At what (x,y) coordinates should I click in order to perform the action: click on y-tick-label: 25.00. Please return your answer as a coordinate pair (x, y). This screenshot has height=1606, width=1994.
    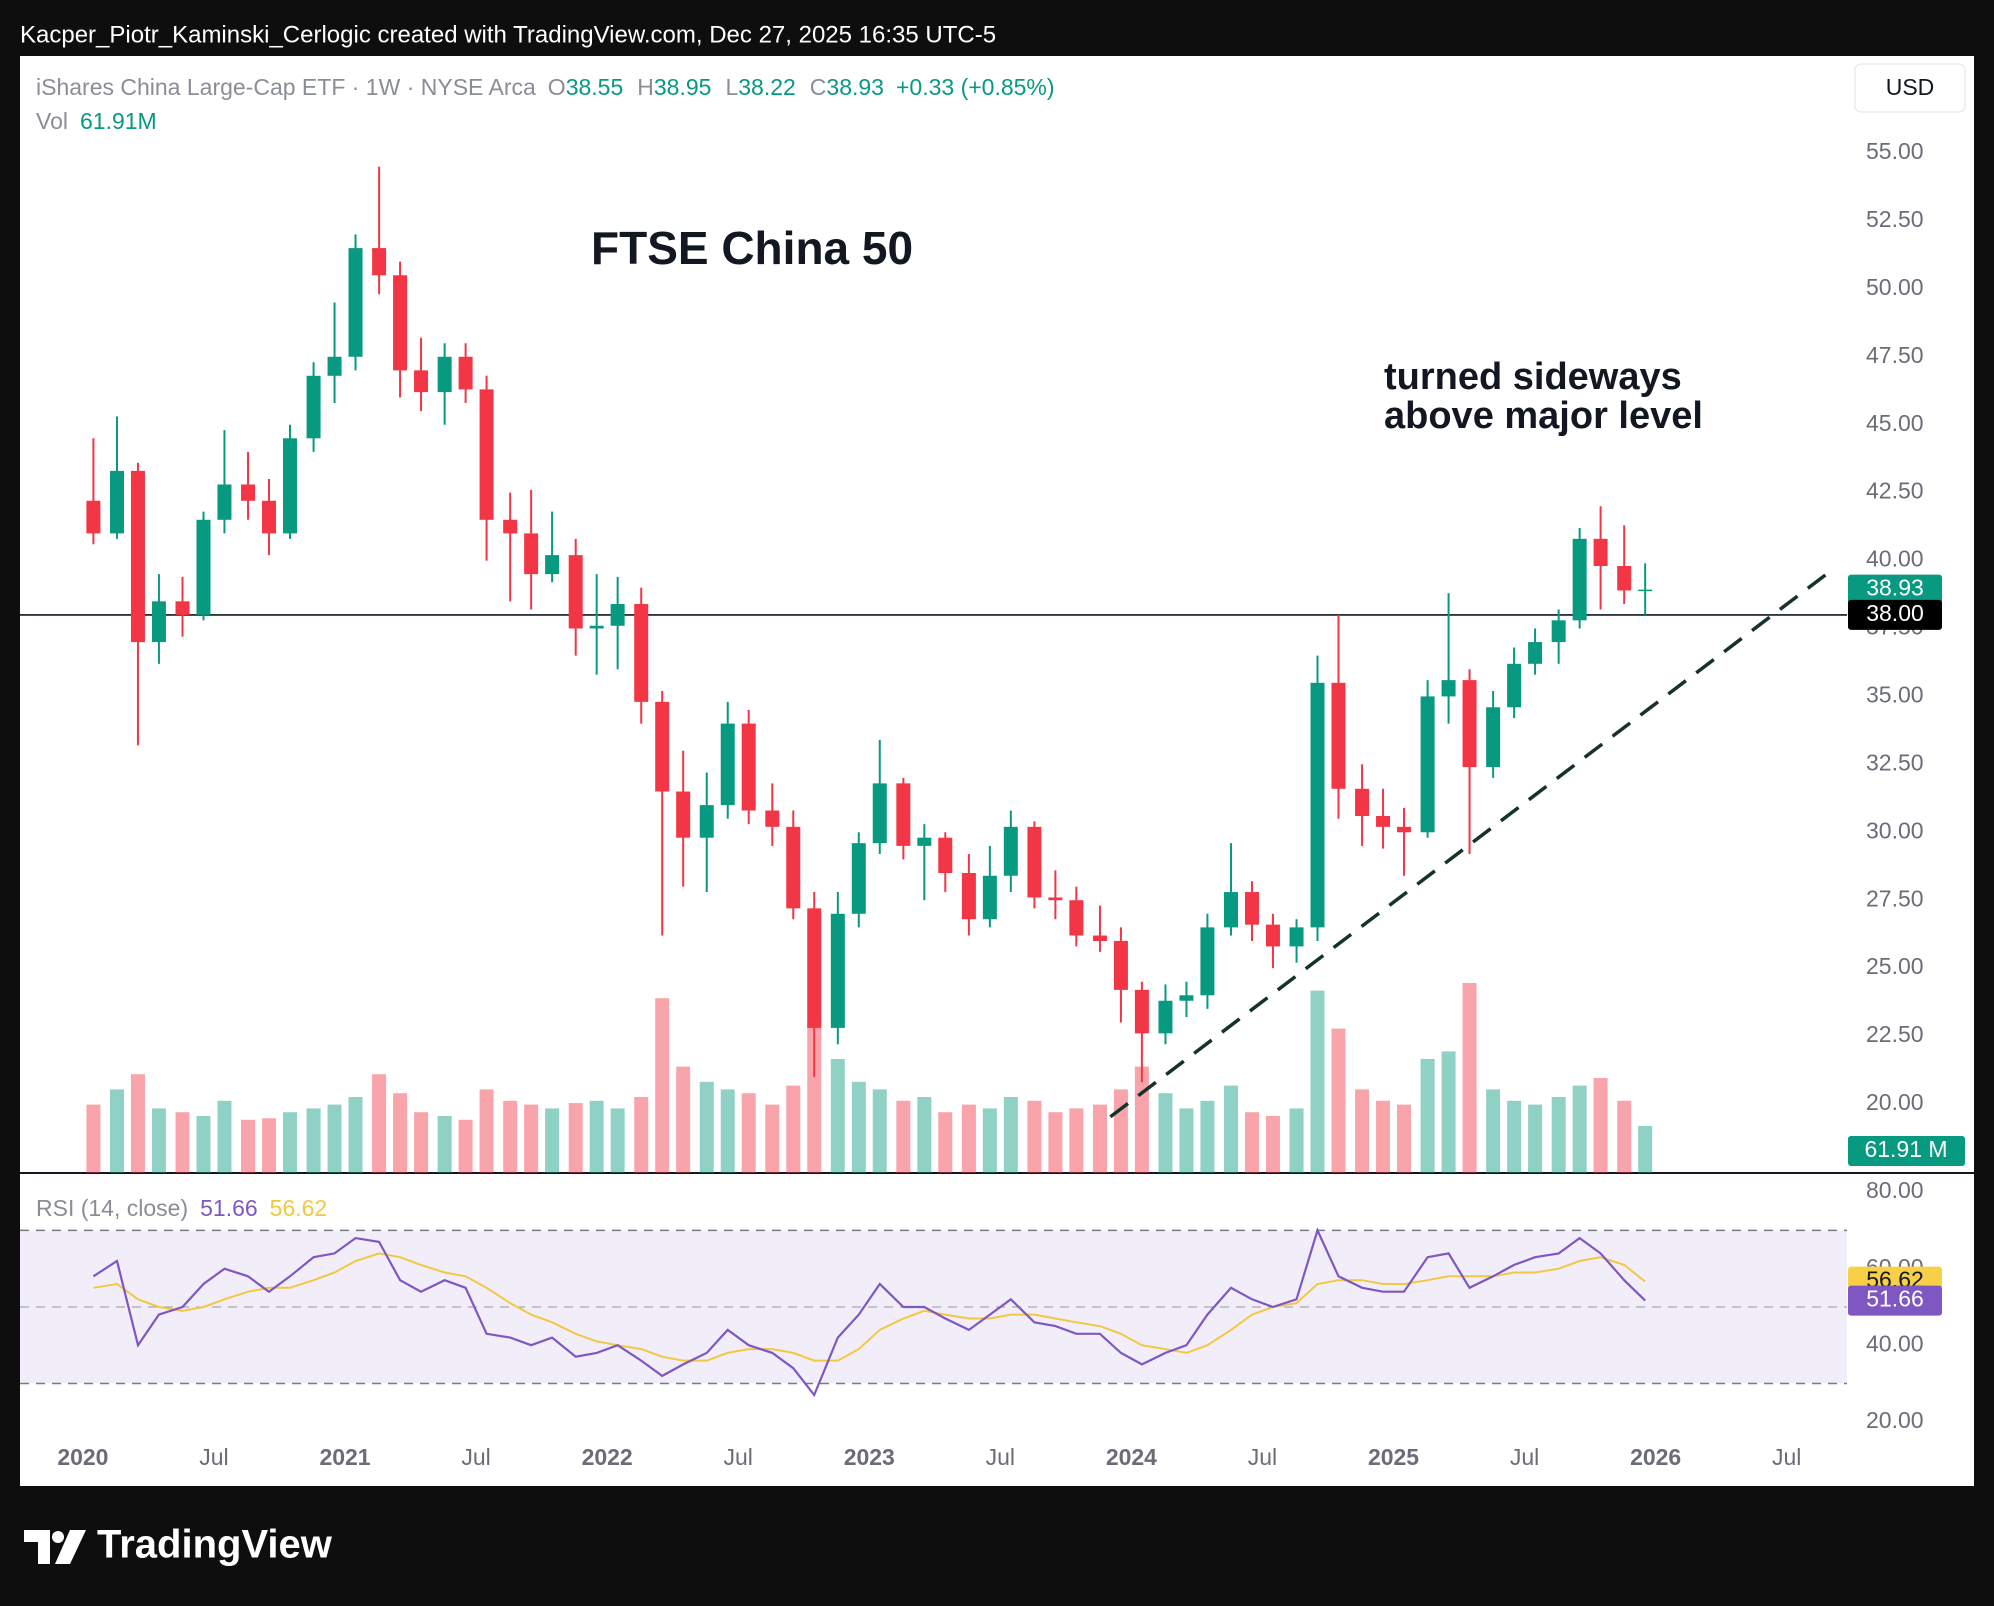
    Looking at the image, I should click on (1895, 966).